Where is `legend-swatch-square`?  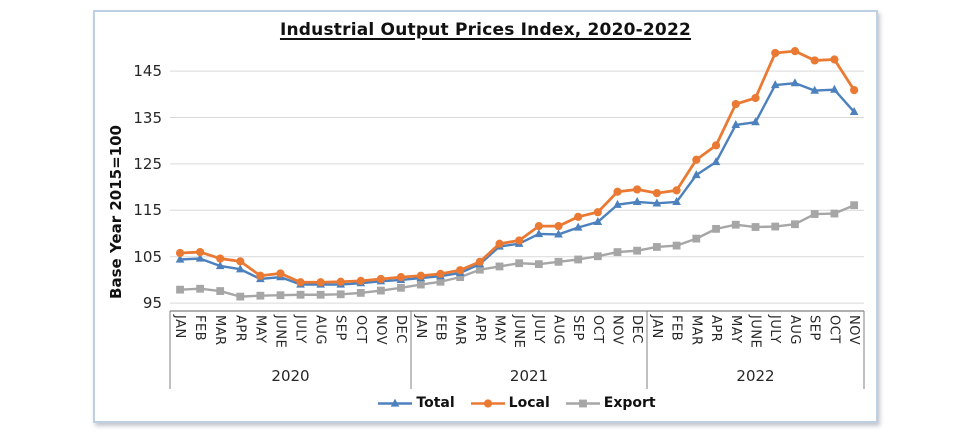 legend-swatch-square is located at coordinates (582, 403).